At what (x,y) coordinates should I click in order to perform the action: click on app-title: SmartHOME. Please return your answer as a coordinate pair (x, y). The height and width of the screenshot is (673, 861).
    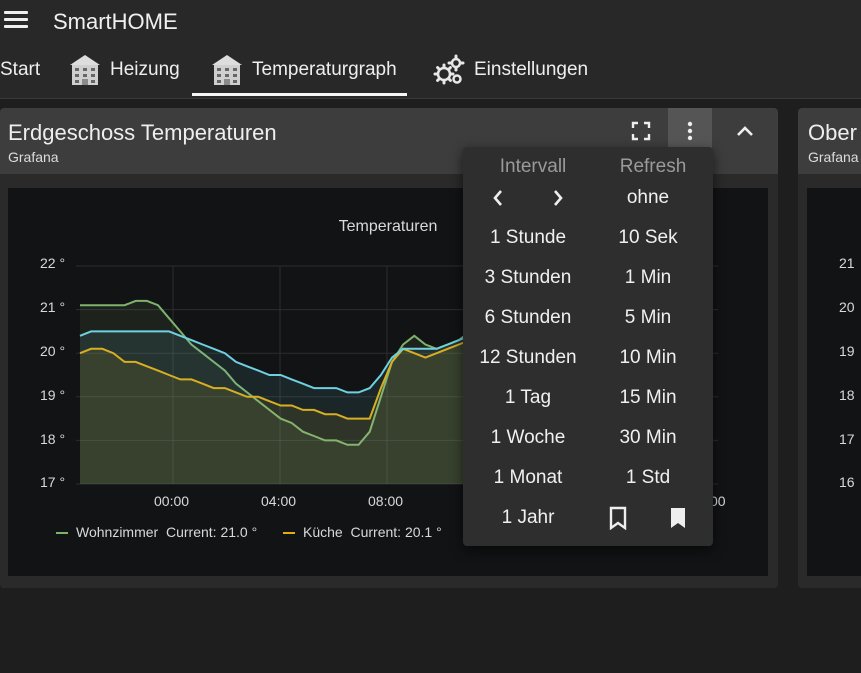
    Looking at the image, I should click on (115, 21).